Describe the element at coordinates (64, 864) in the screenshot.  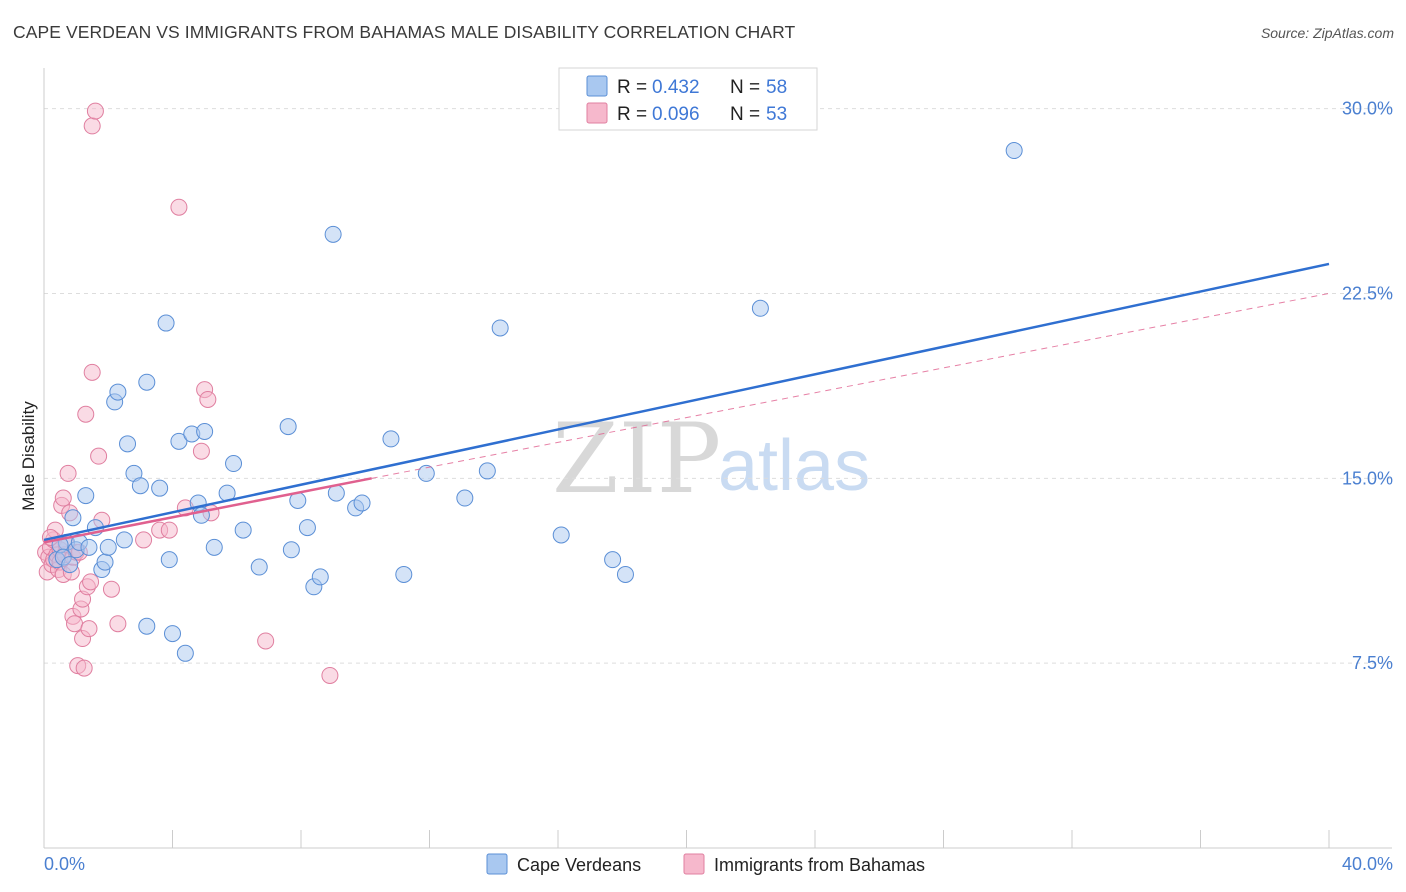
I see `x-tick-label-min: 0.0%` at that location.